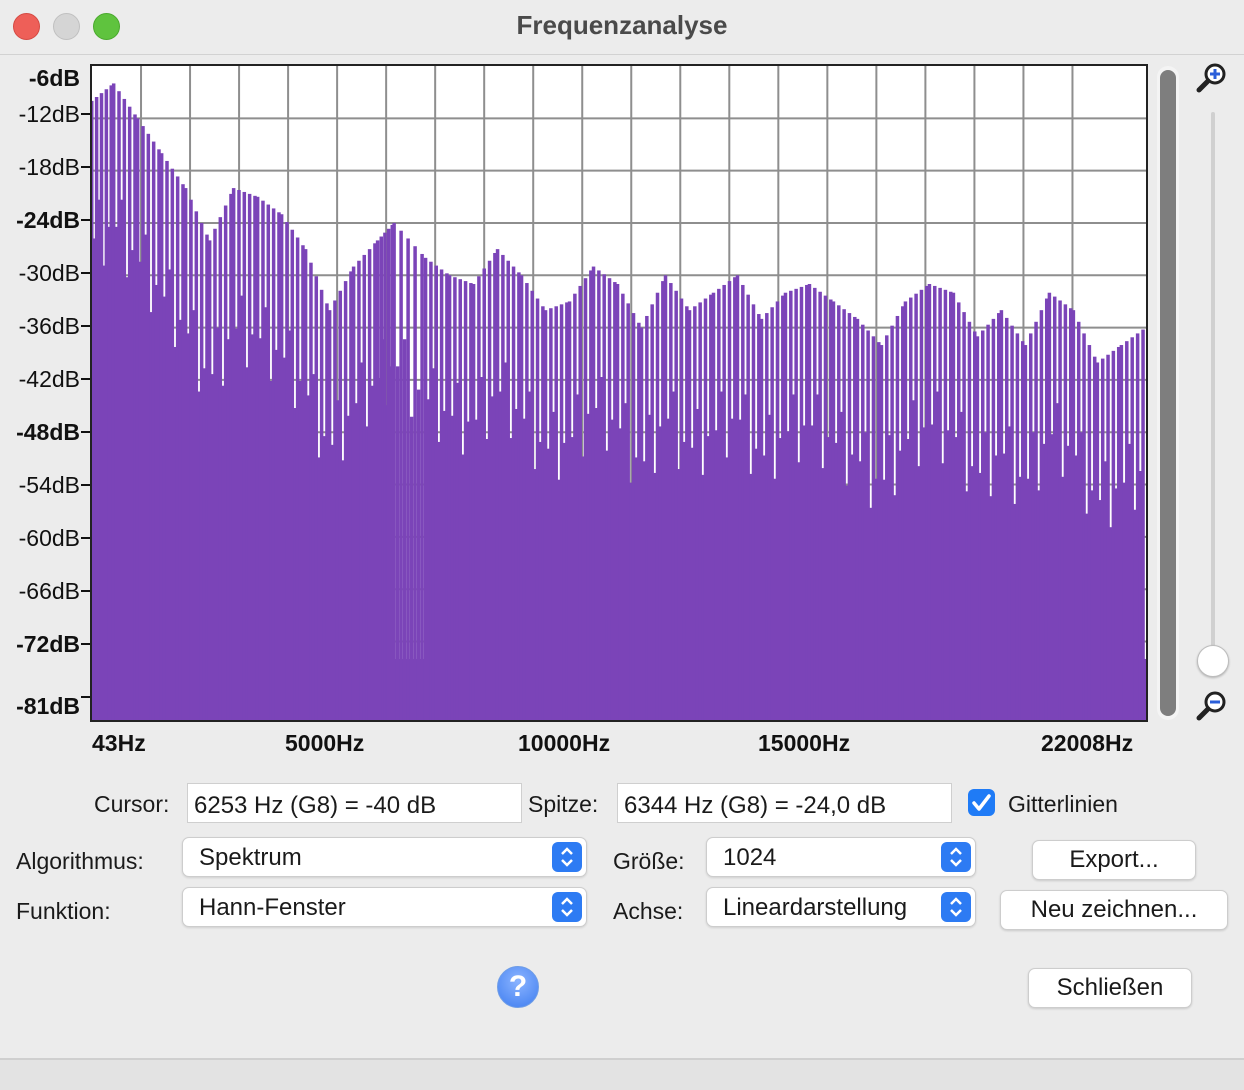  I want to click on maximize-window-button, so click(106, 26).